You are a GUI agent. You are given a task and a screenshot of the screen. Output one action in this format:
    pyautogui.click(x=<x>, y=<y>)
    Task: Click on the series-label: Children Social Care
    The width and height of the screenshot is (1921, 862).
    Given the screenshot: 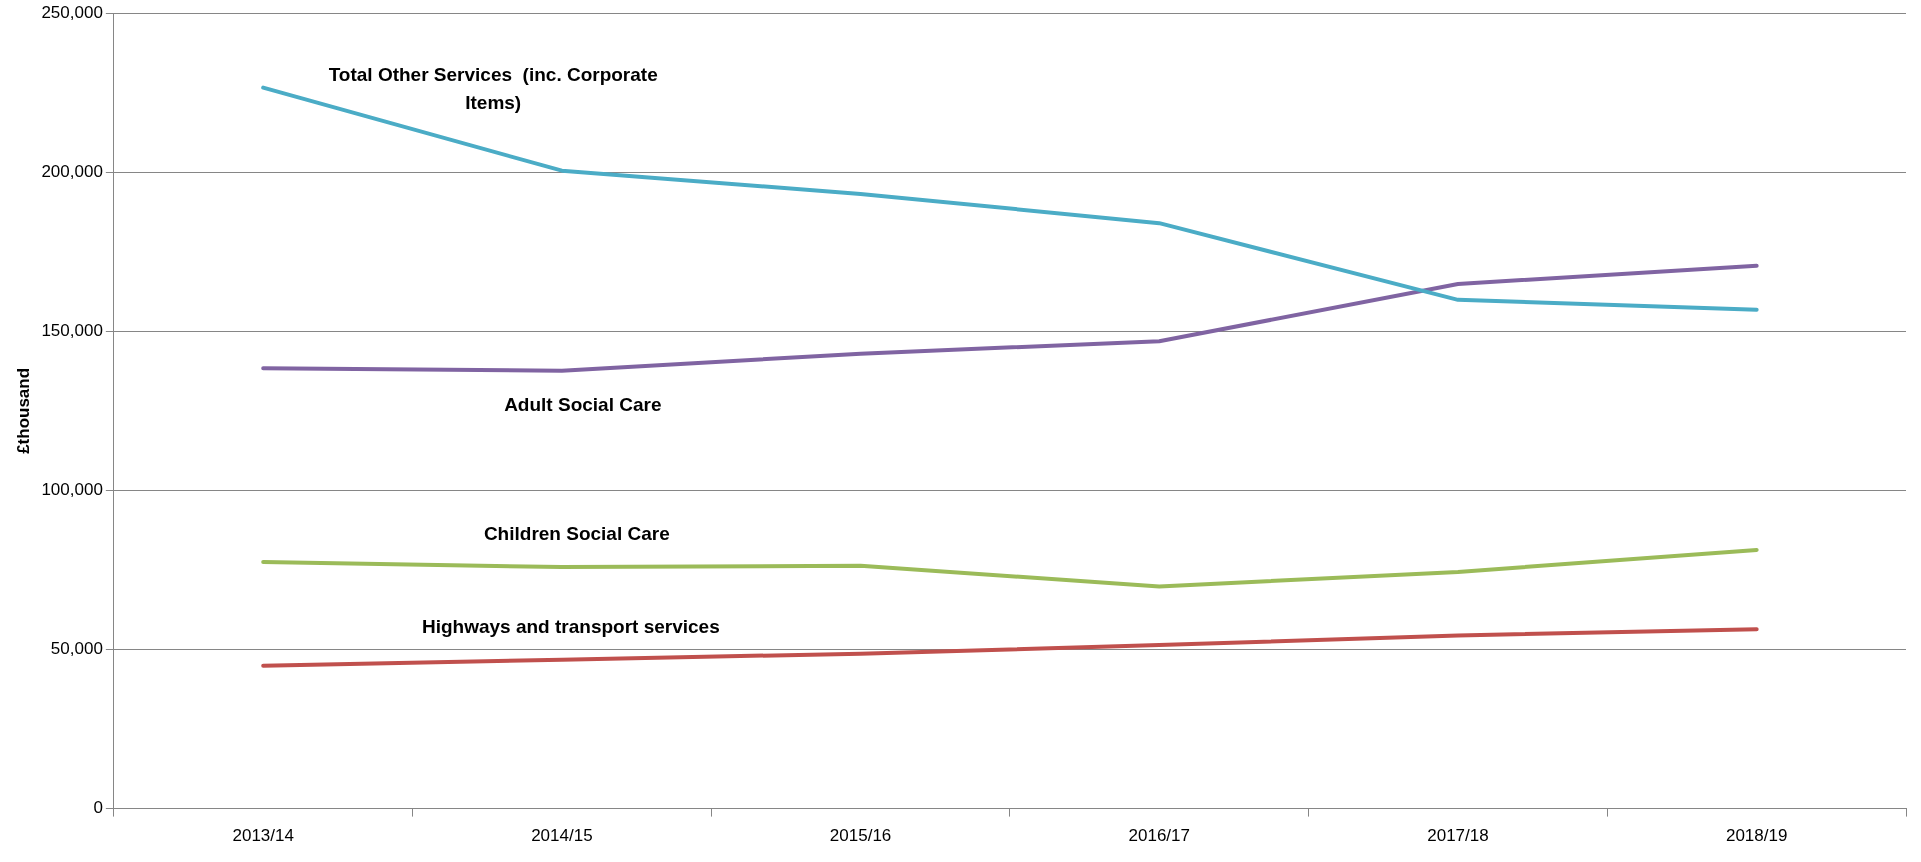 What is the action you would take?
    pyautogui.click(x=576, y=534)
    